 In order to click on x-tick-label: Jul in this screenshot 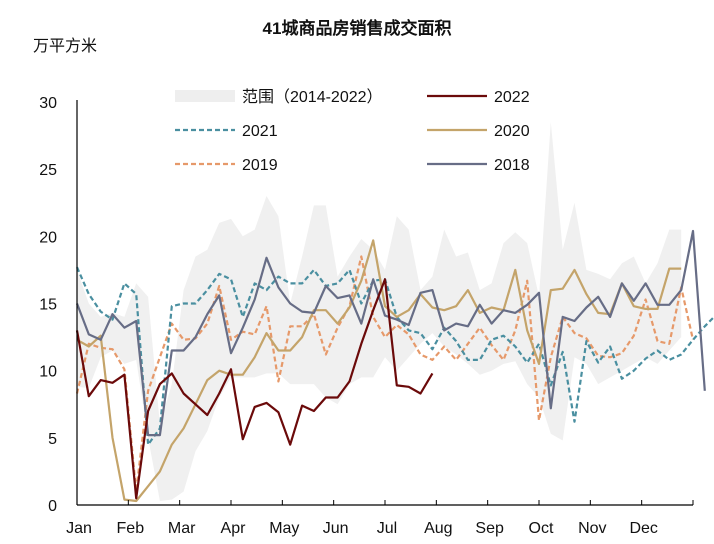, I will do `click(387, 528)`.